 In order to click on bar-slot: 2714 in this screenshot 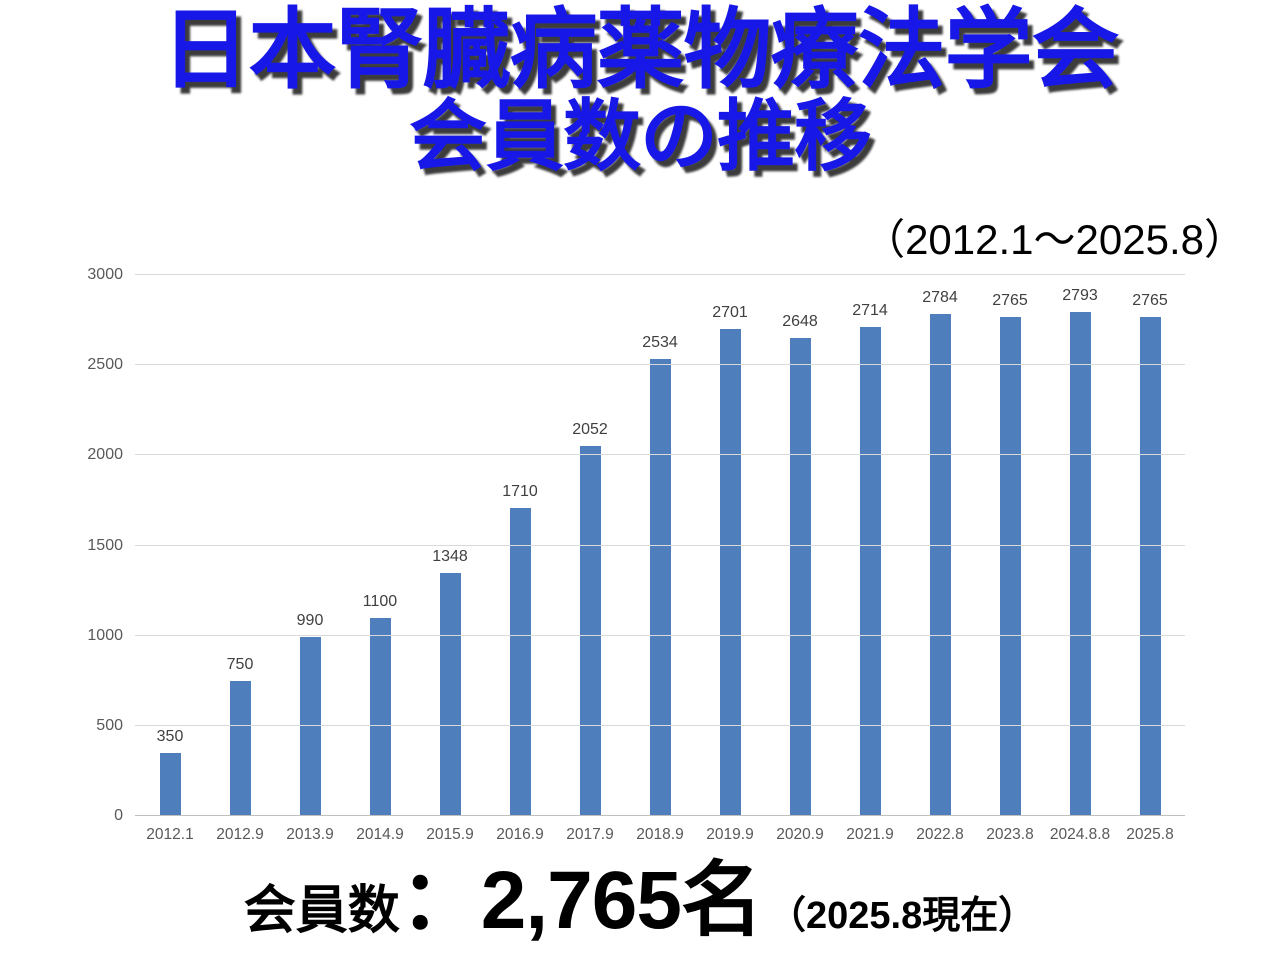, I will do `click(870, 545)`.